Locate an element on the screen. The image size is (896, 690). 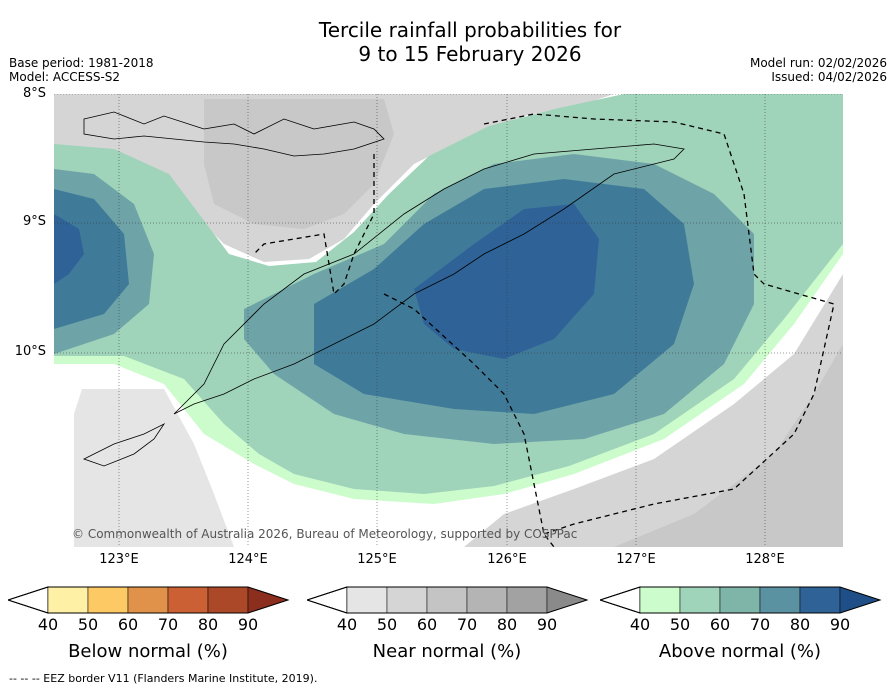
below-tick-70: 70 is located at coordinates (168, 624).